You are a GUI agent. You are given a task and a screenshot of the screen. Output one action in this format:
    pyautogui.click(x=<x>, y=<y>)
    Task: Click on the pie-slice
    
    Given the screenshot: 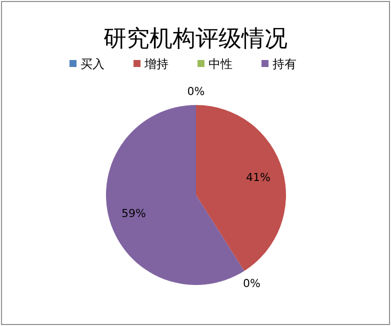 What is the action you would take?
    pyautogui.click(x=241, y=188)
    